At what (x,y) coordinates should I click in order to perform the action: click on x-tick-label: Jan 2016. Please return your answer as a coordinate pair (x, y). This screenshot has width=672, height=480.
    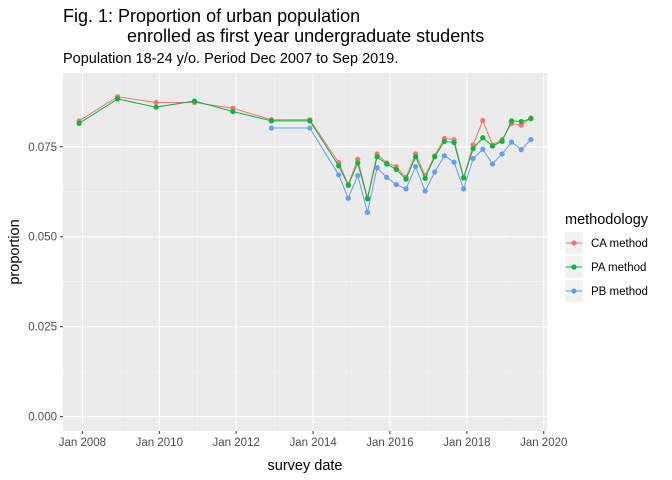
    Looking at the image, I should click on (389, 443).